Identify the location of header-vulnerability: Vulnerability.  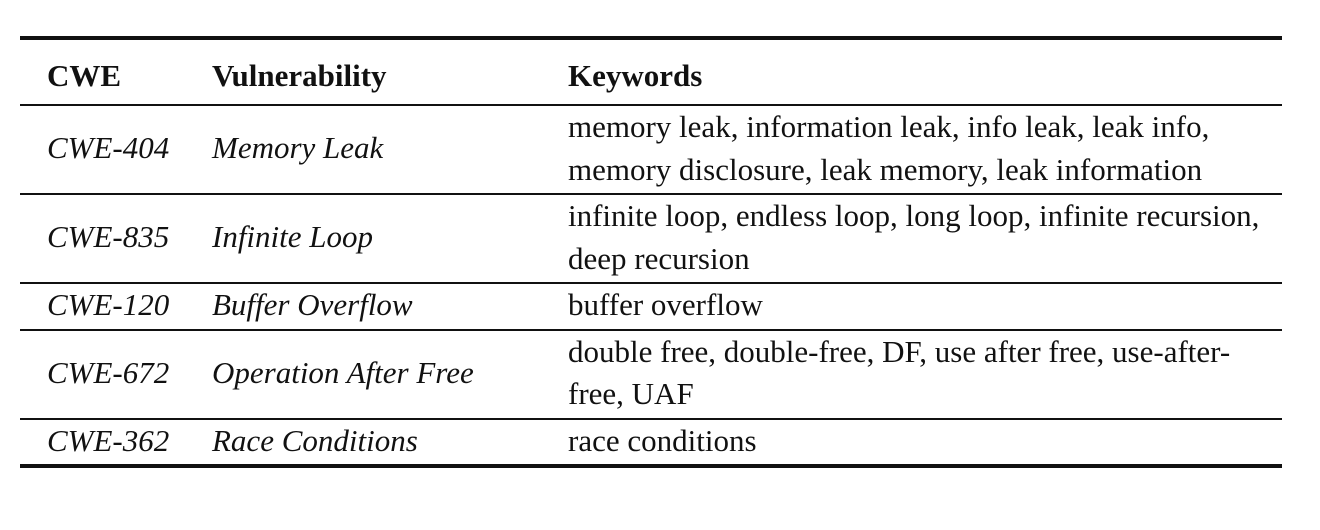
(299, 75).